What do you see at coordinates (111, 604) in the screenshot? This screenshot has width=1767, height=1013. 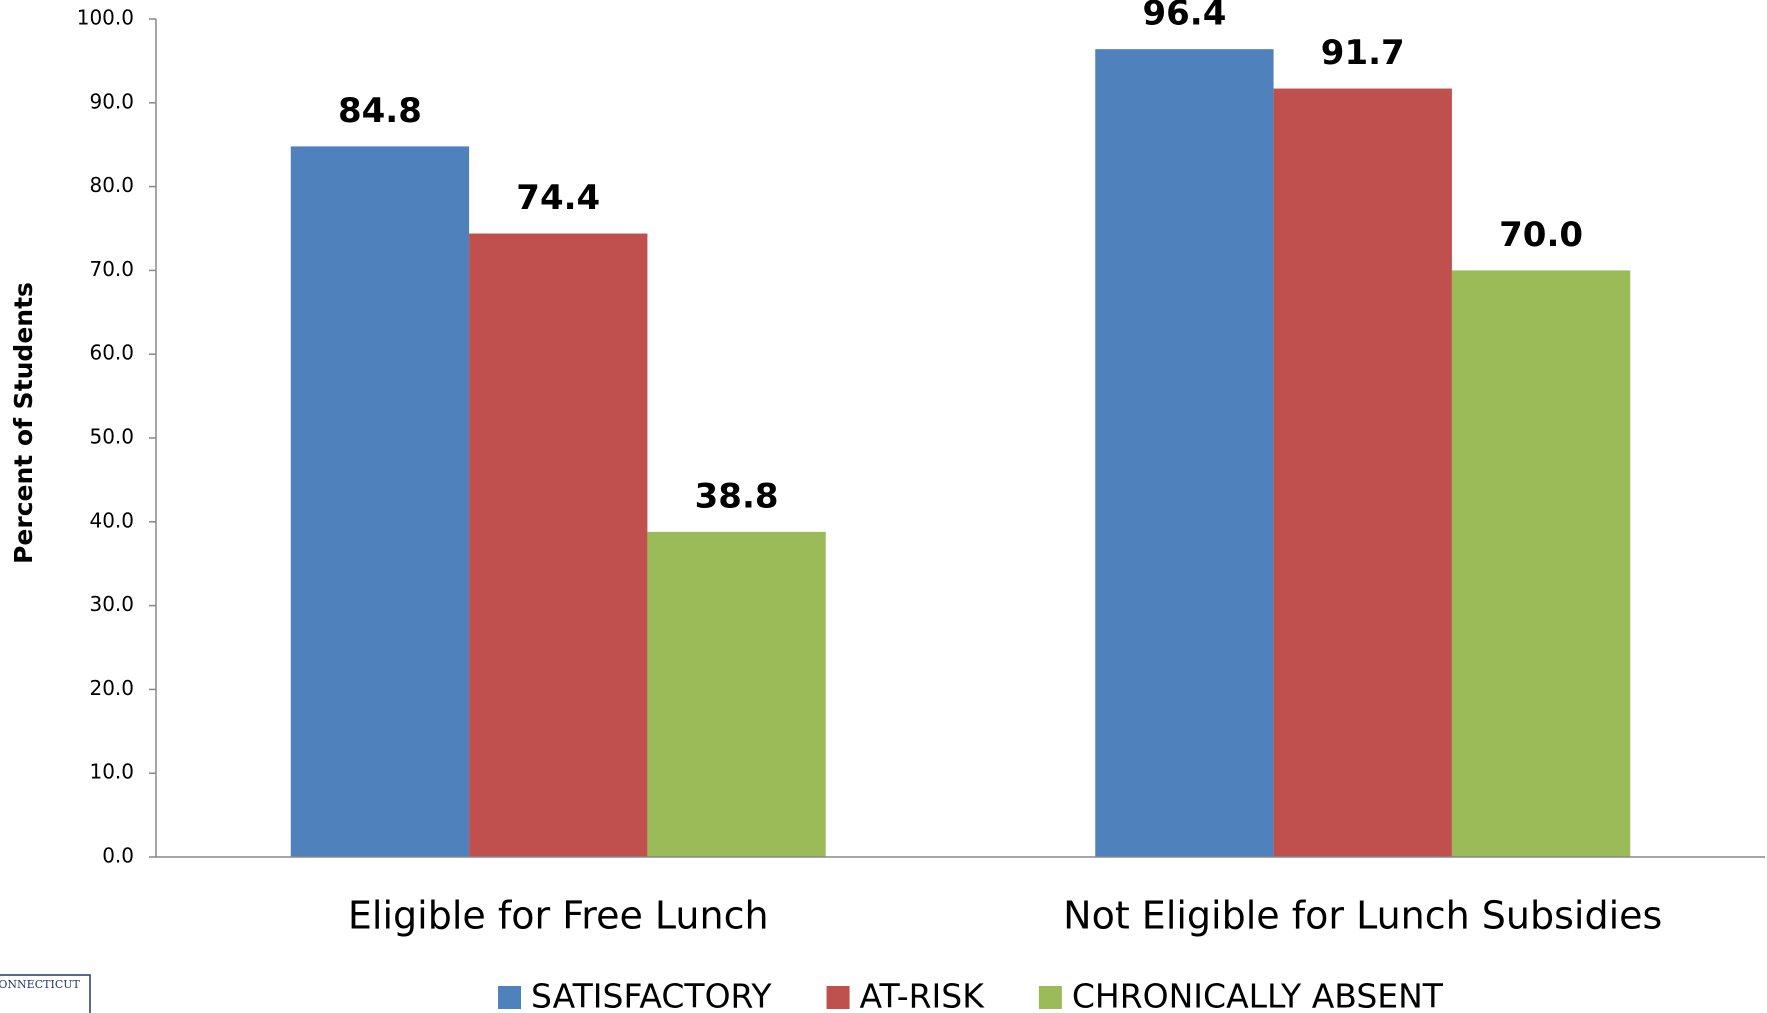 I see `y-tick-label: 30.0` at bounding box center [111, 604].